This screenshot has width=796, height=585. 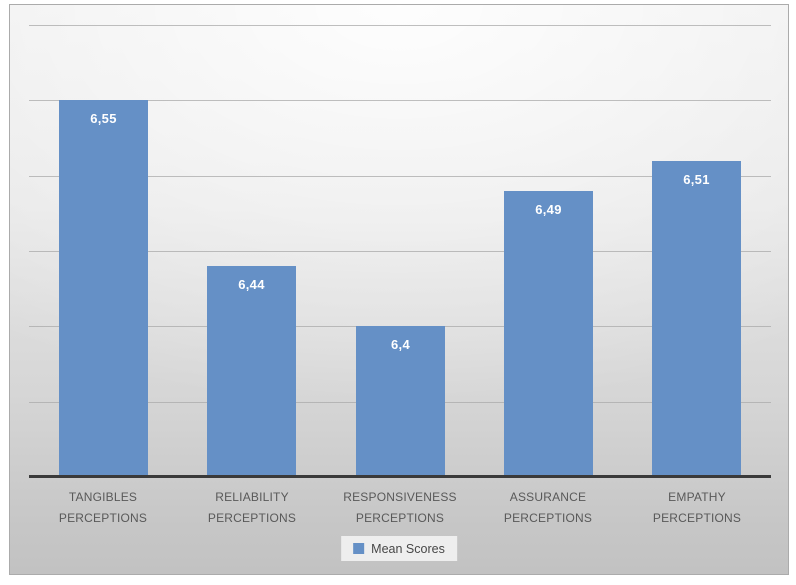 I want to click on category-label: EMPATHY PERCEPTIONS, so click(x=697, y=507).